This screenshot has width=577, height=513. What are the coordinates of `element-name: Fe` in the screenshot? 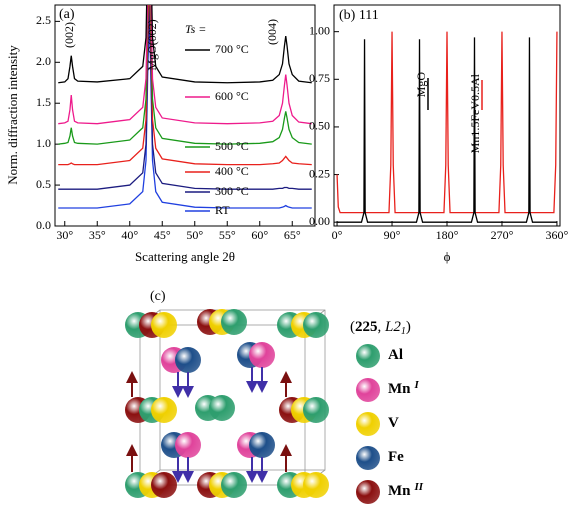 It's located at (396, 457).